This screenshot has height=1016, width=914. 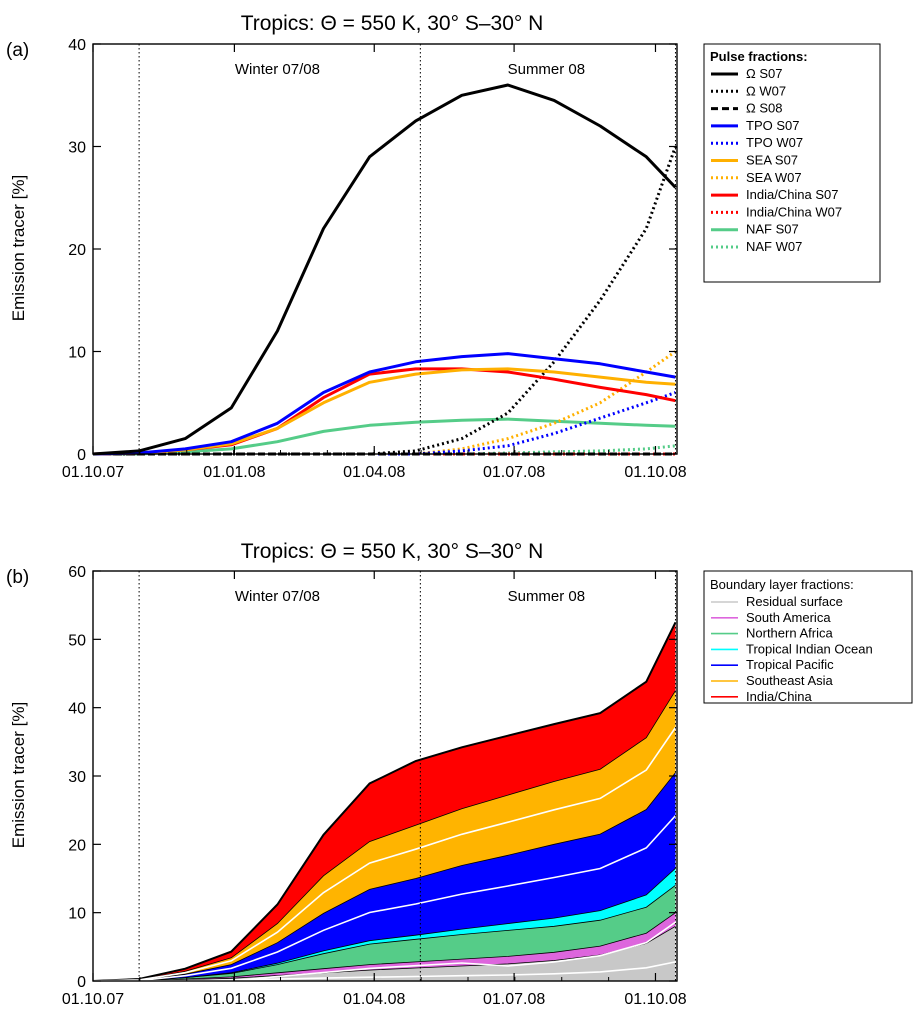 I want to click on panel-b-title: Tropics: Θ = 550 K, 30° S–30° N, so click(x=392, y=551).